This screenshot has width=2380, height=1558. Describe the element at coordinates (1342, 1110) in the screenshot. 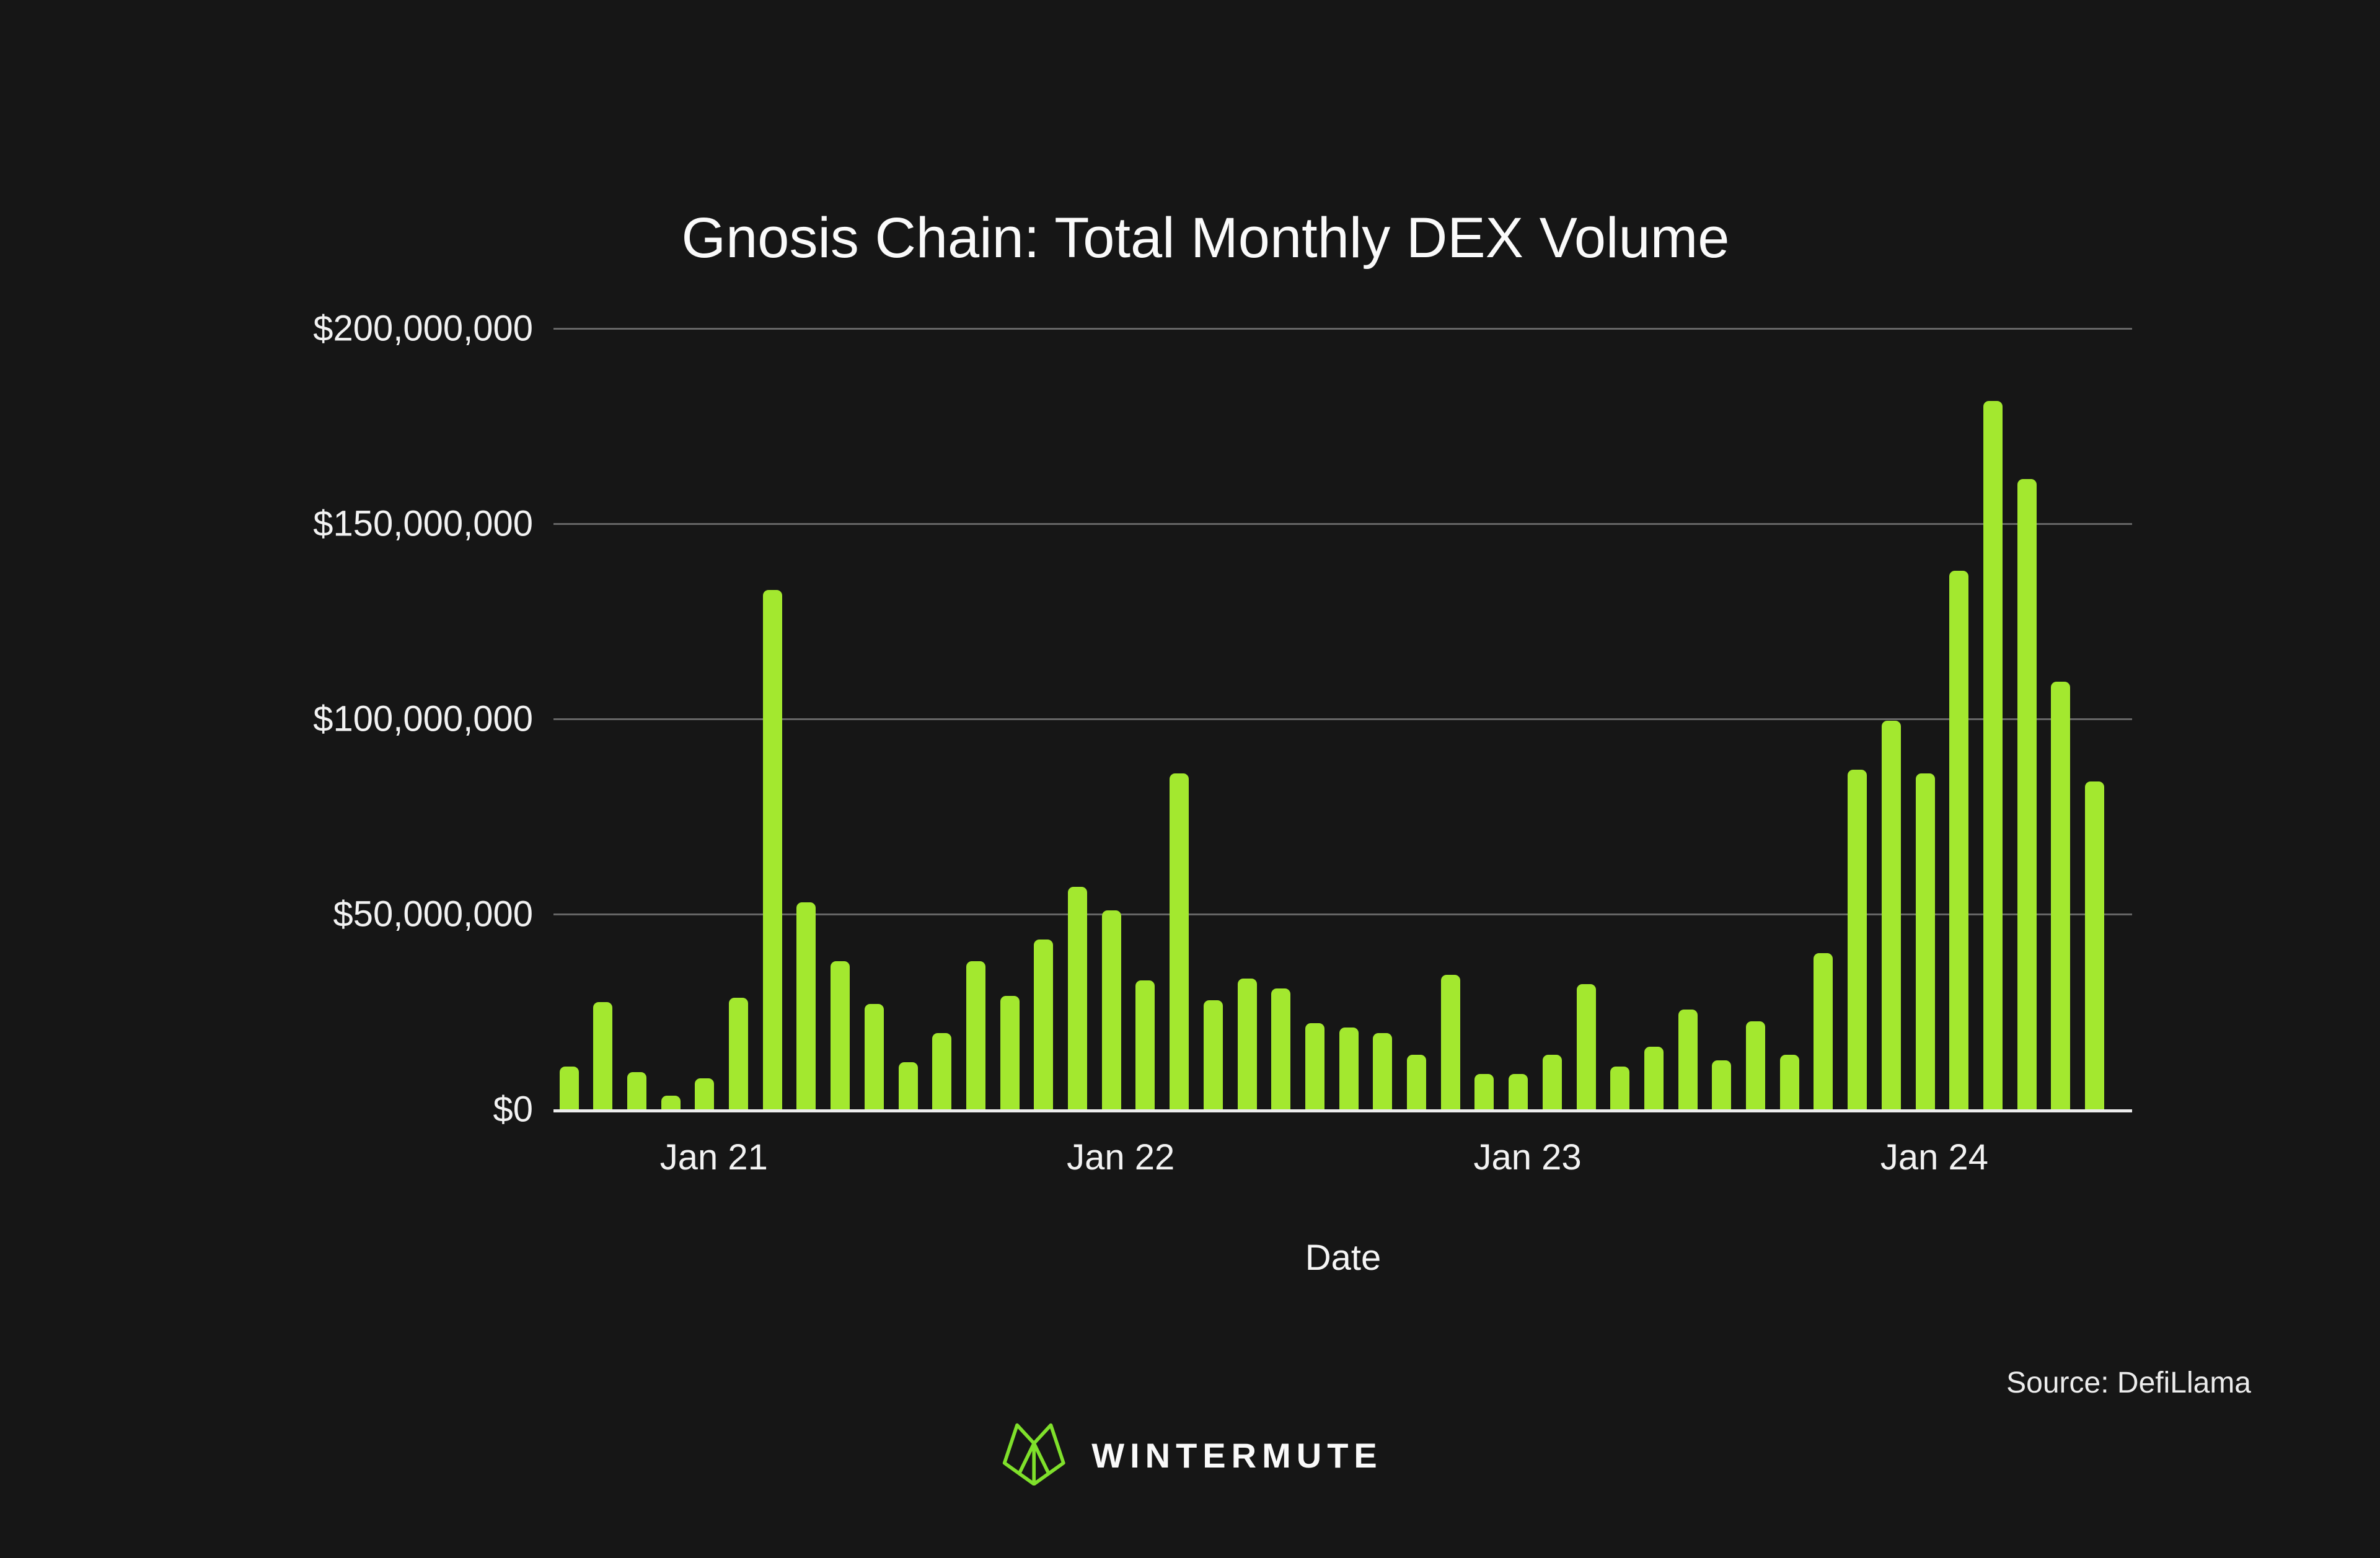

I see `x-axis-line` at that location.